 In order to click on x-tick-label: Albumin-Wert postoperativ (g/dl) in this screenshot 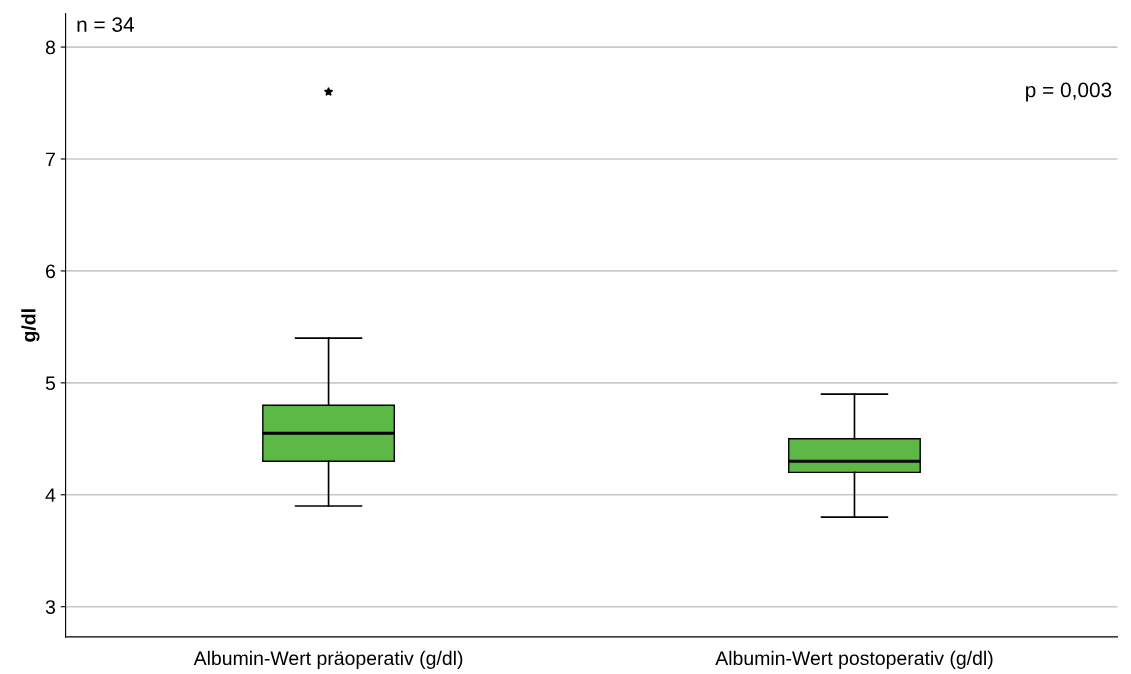, I will do `click(854, 659)`.